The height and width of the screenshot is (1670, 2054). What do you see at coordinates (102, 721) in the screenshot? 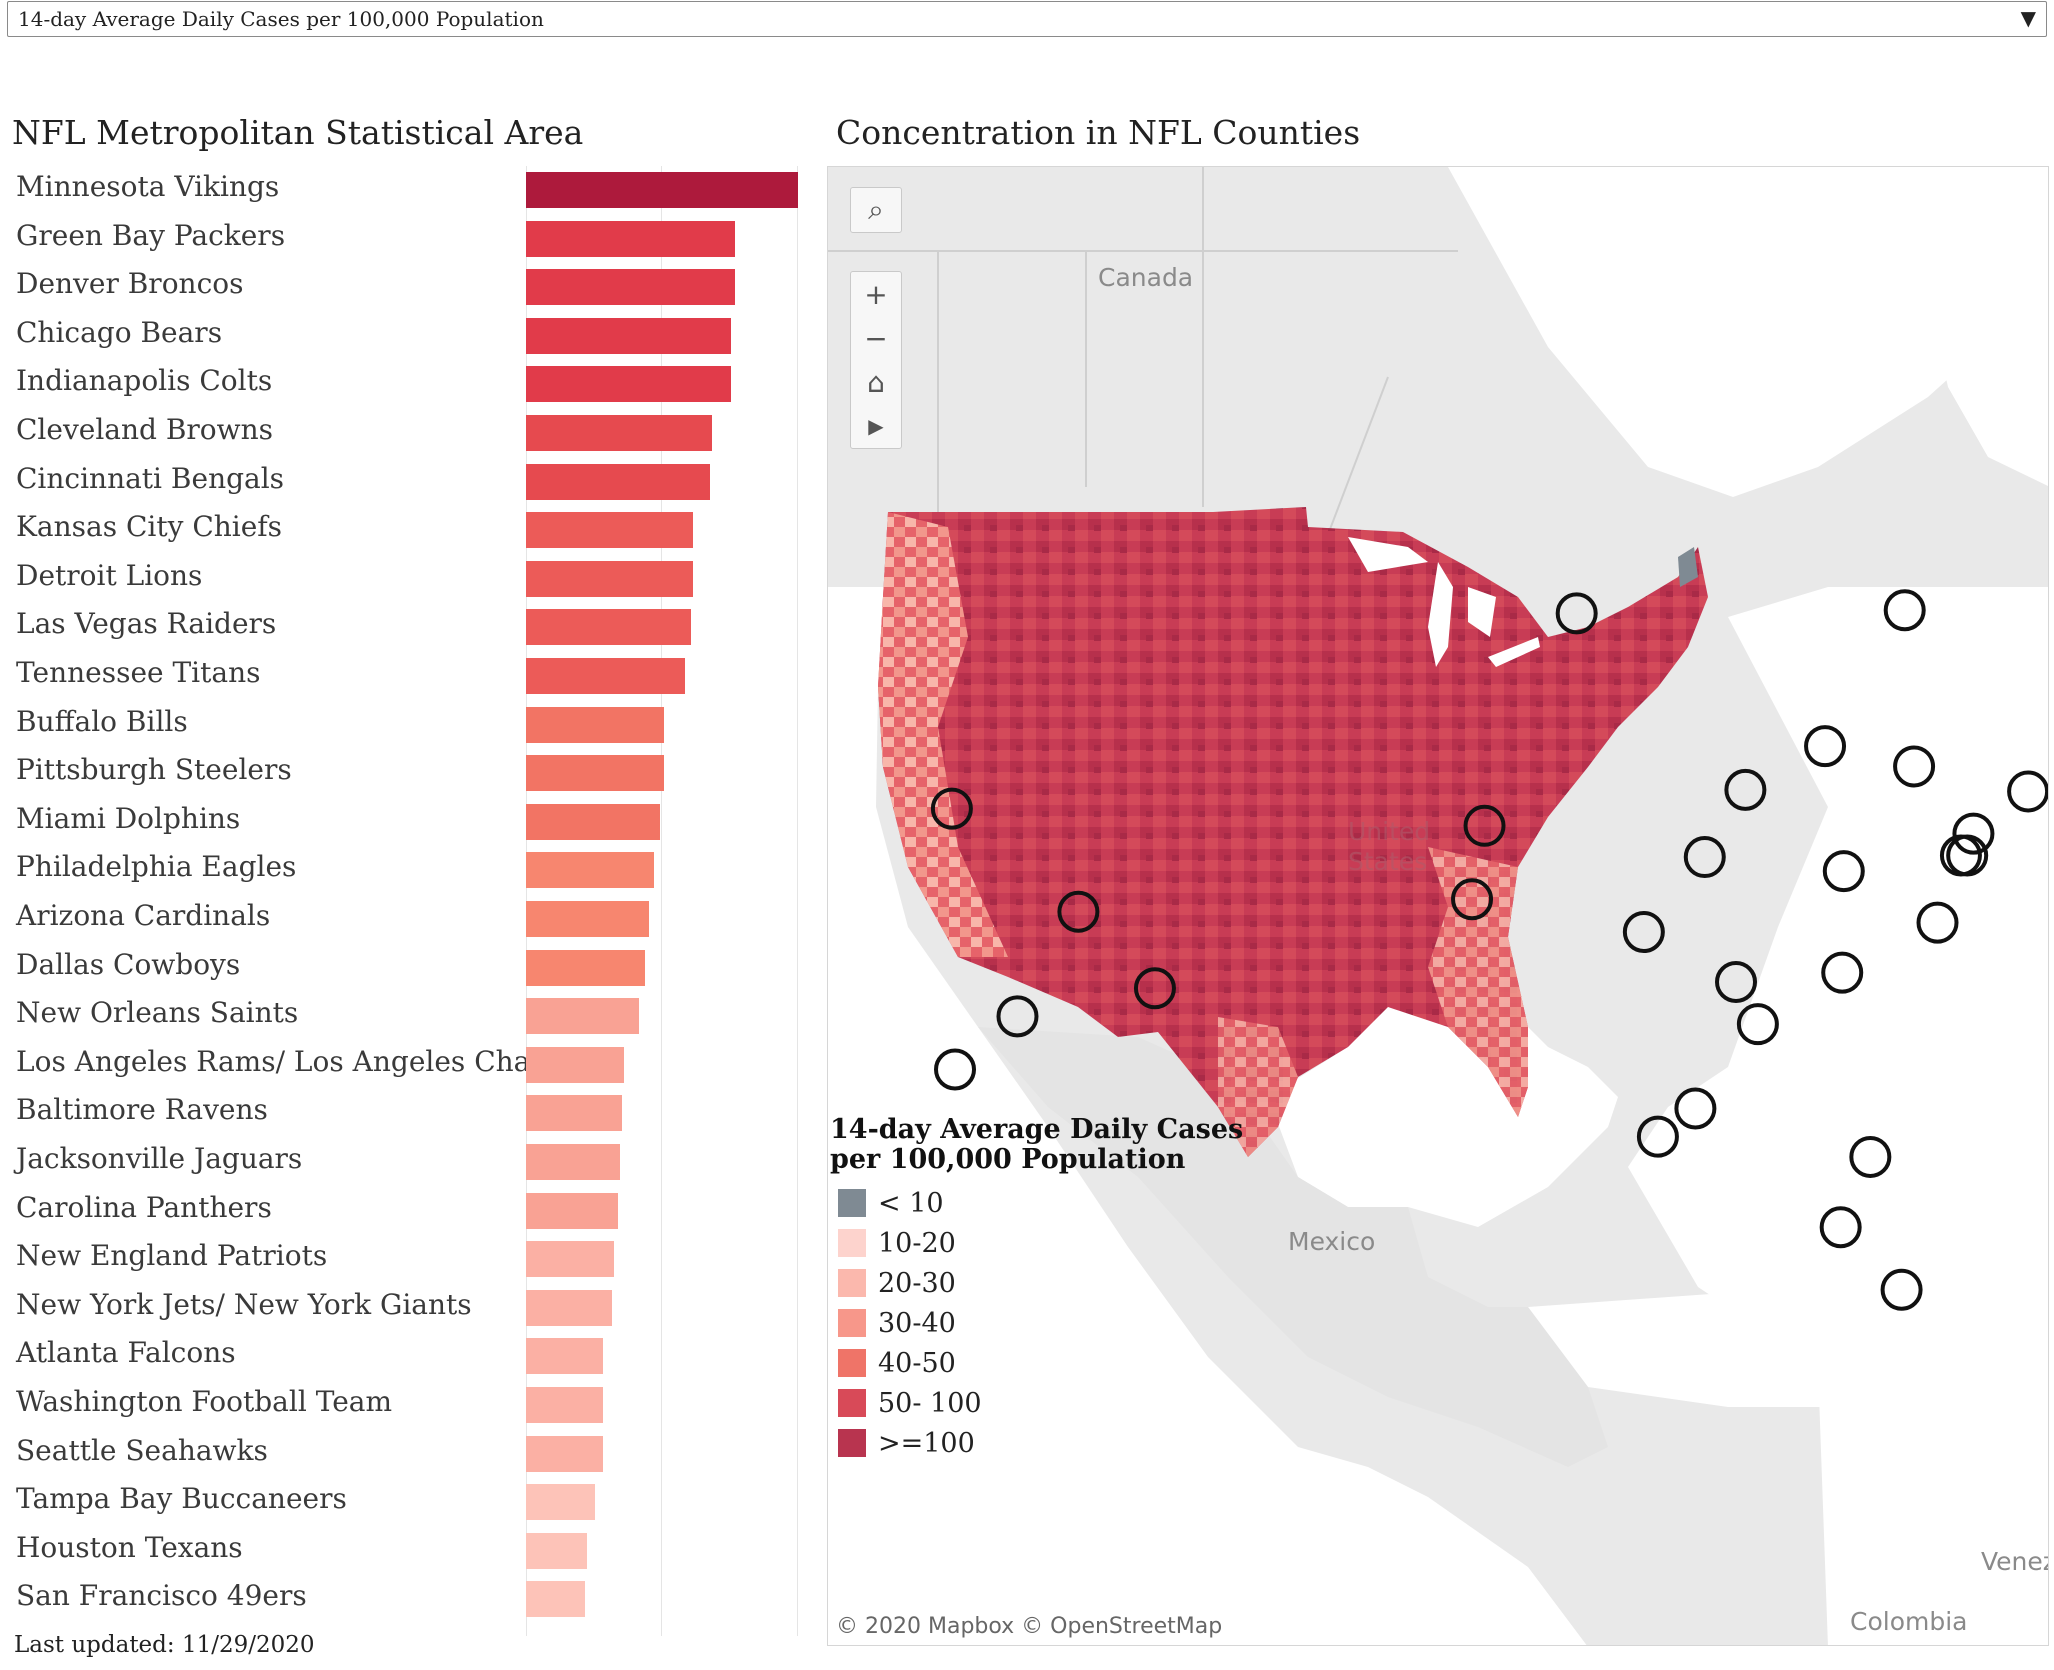
I see `bar-label: Buffalo Bills` at bounding box center [102, 721].